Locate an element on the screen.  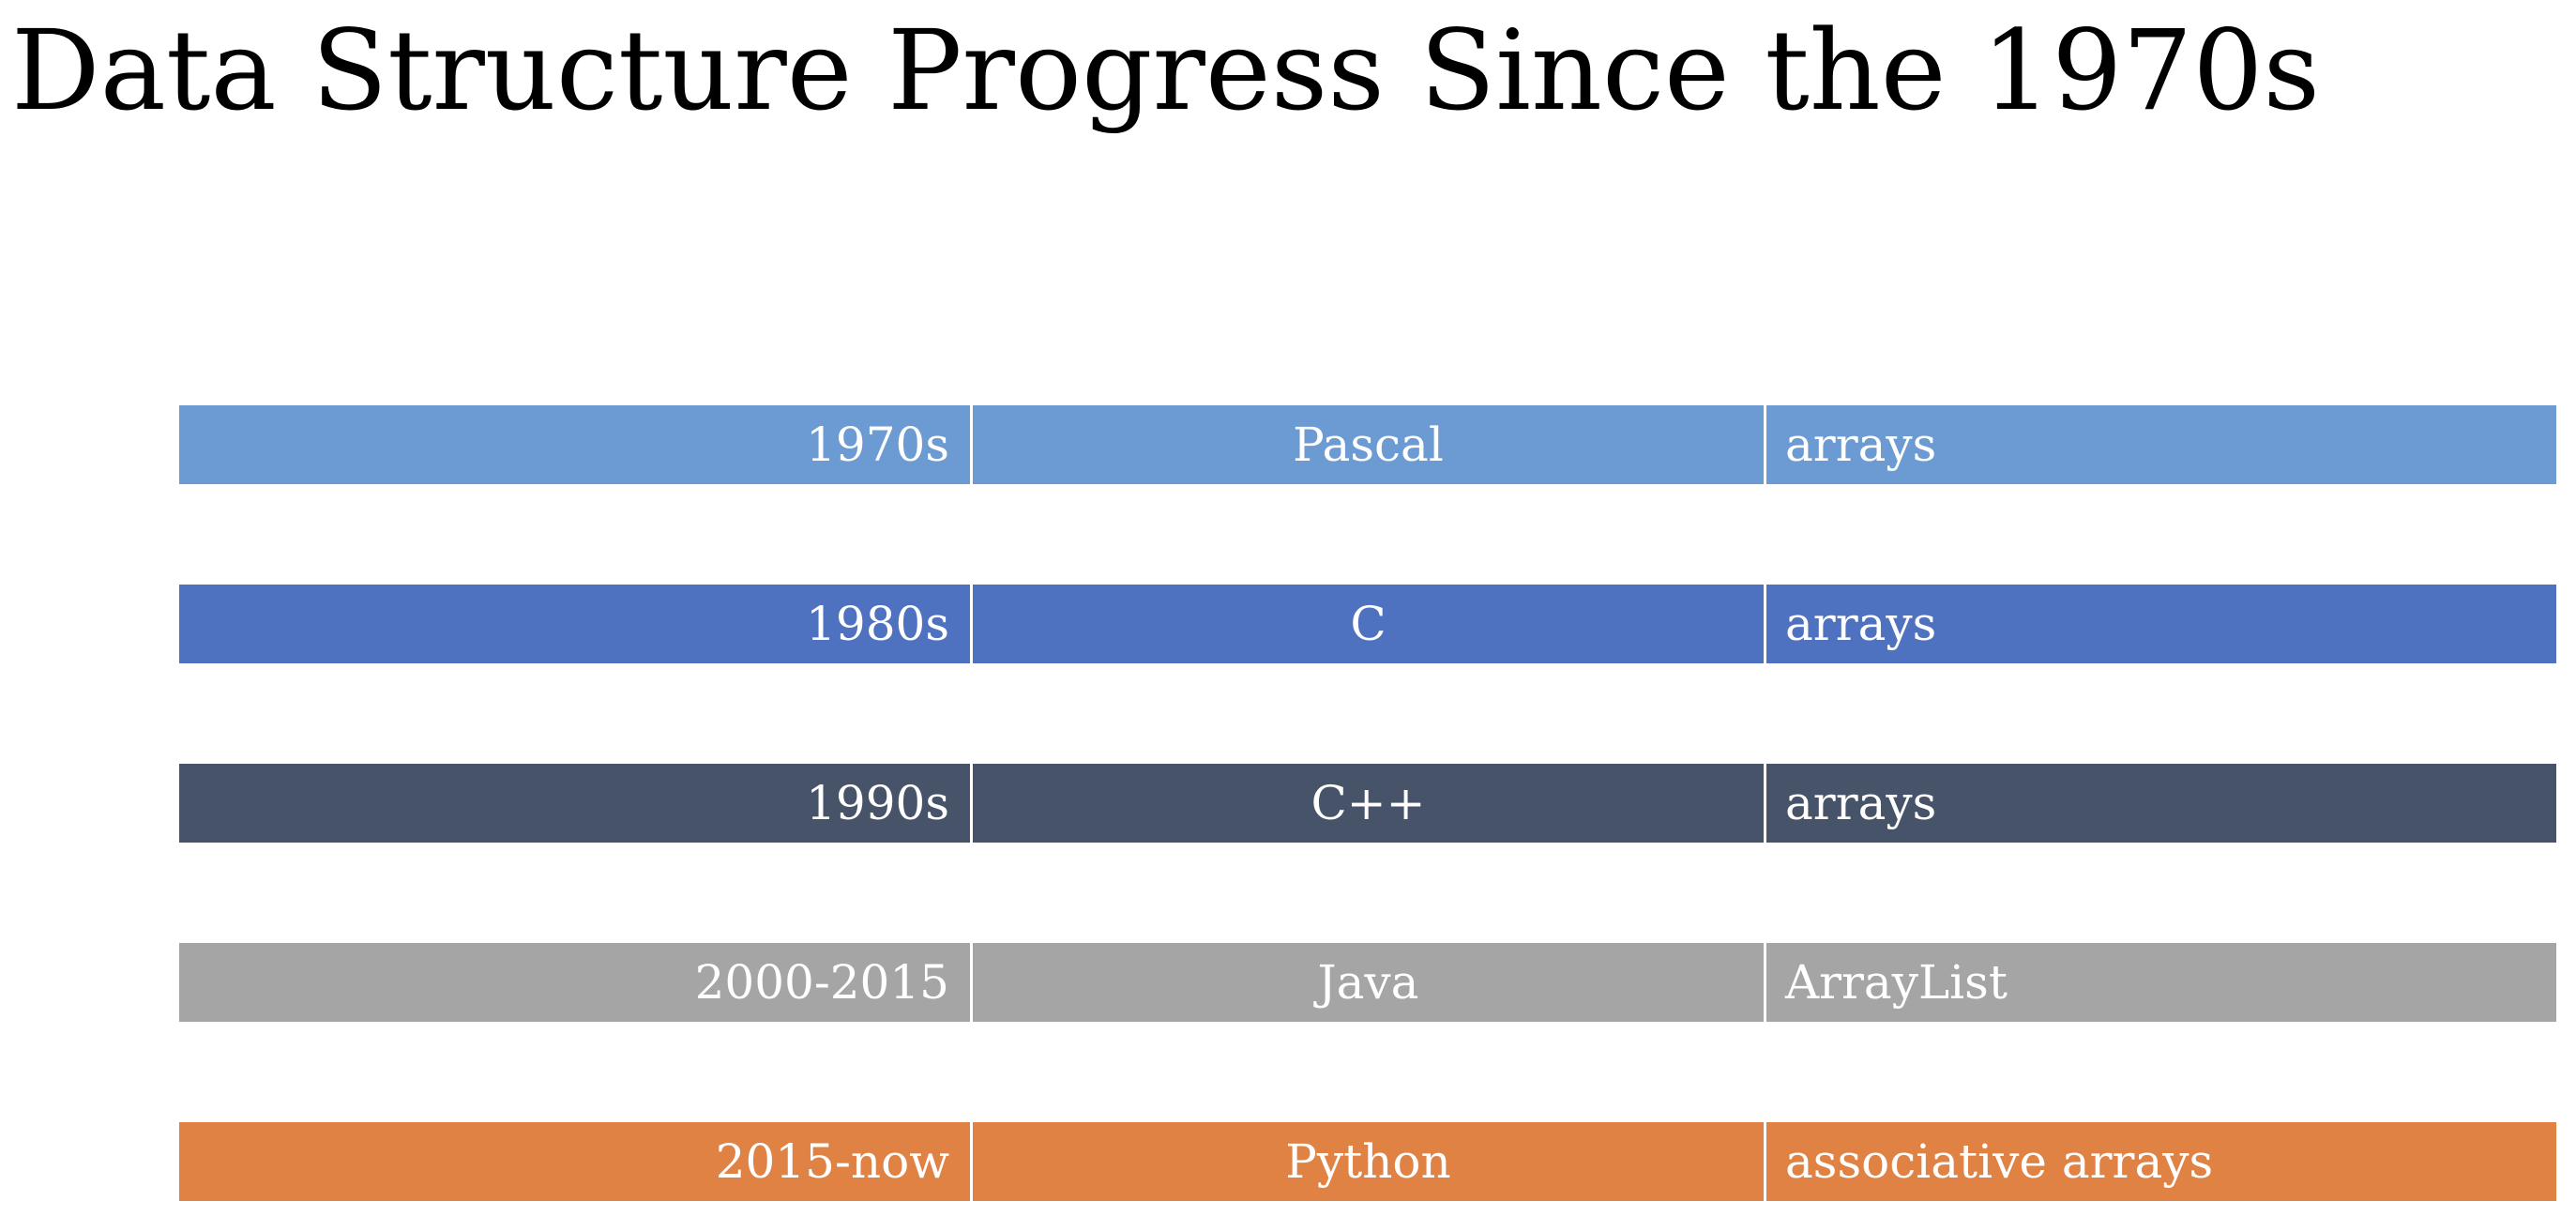
language-cell: C is located at coordinates (1368, 624).